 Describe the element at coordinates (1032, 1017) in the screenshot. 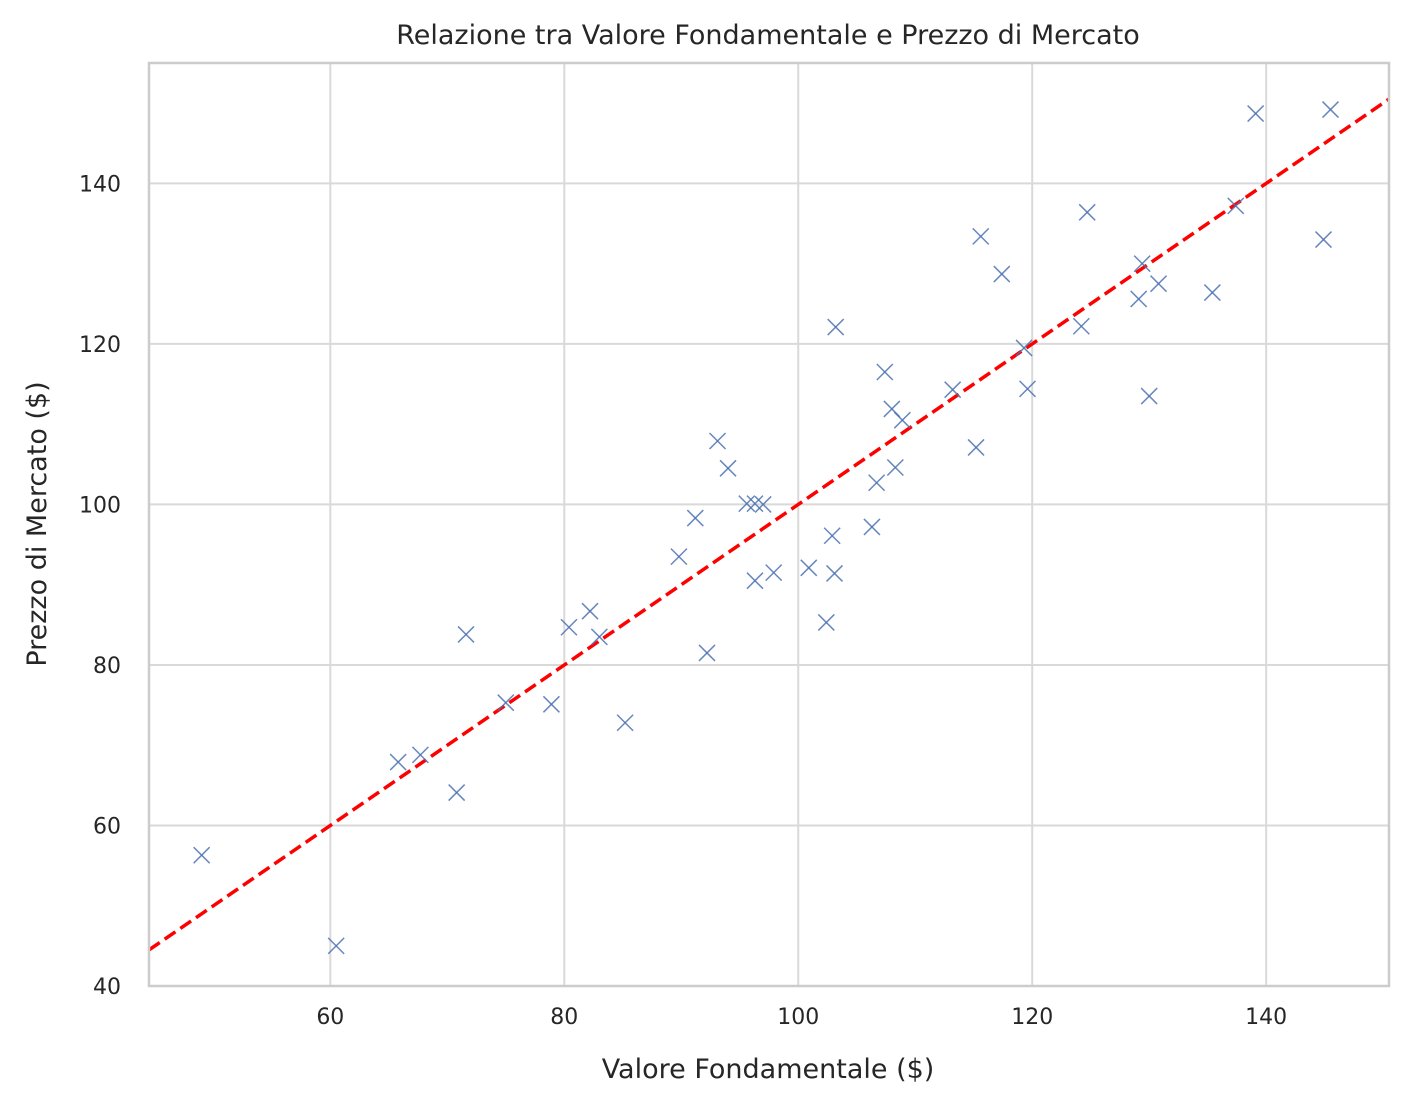

I see `x-tick-label: 120` at that location.